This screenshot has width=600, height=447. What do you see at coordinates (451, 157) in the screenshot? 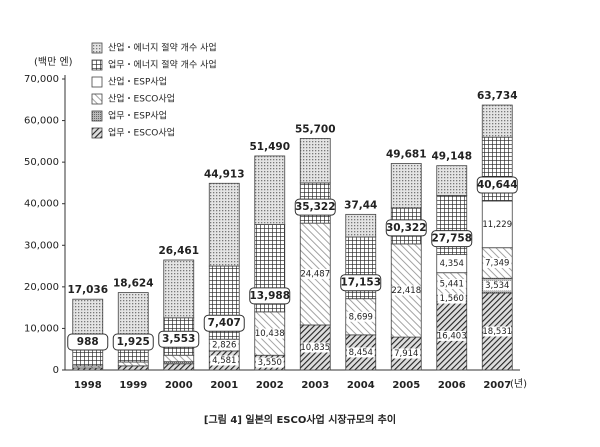
I see `total-label: 49,148` at bounding box center [451, 157].